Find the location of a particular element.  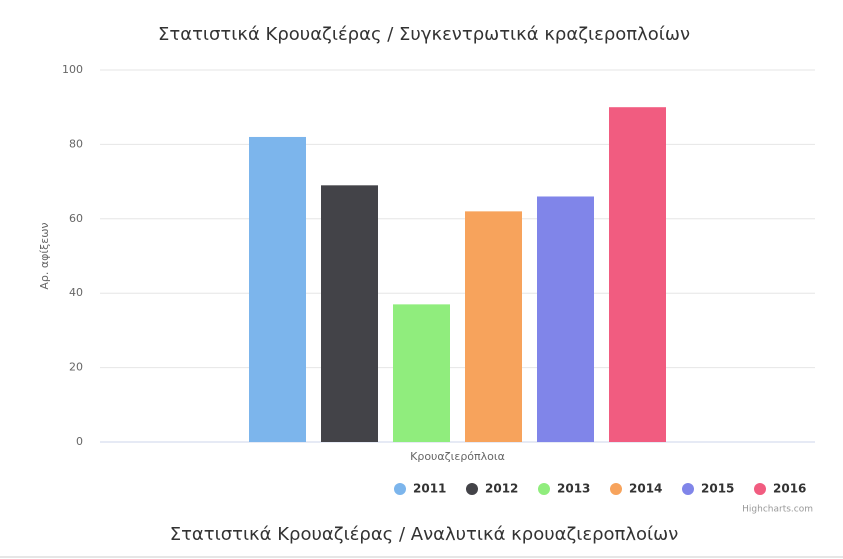

y-tick-label: 40 is located at coordinates (76, 292).